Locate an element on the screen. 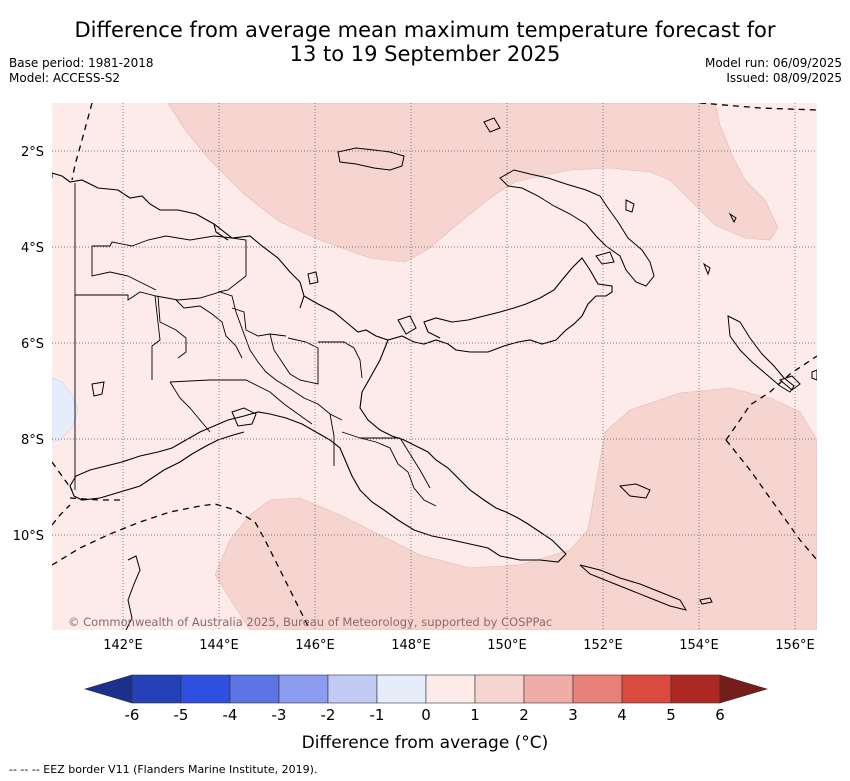 The height and width of the screenshot is (781, 850). colorbar-tick: 1 is located at coordinates (475, 715).